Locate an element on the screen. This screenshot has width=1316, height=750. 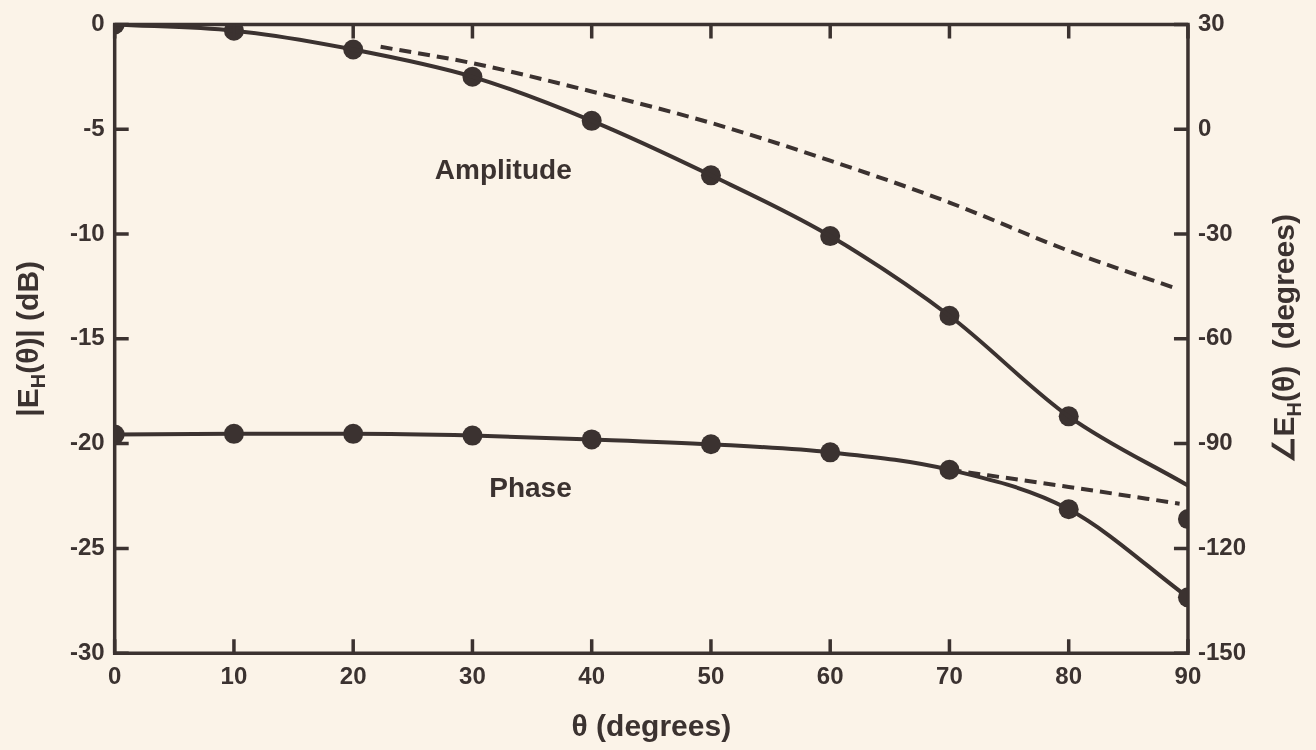
y-tick-label: -5 is located at coordinates (94, 127).